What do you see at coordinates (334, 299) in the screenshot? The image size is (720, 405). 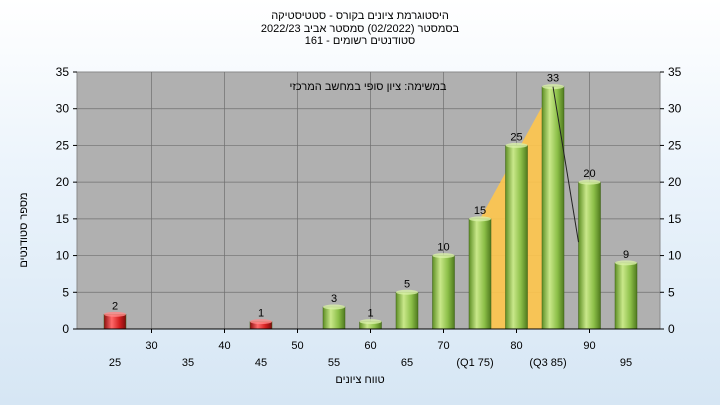 I see `bar-value-label: 3` at bounding box center [334, 299].